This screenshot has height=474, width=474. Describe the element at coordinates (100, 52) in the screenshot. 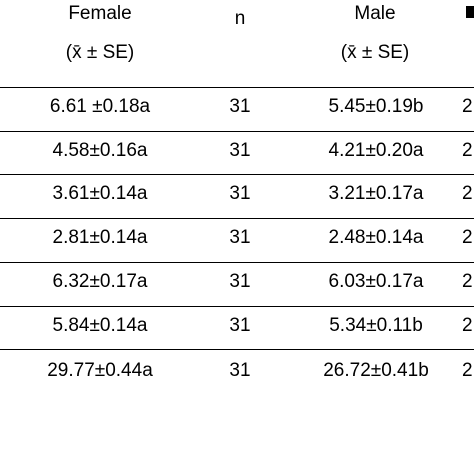

I see `female-stat-header: (x̄ ± SE)` at that location.